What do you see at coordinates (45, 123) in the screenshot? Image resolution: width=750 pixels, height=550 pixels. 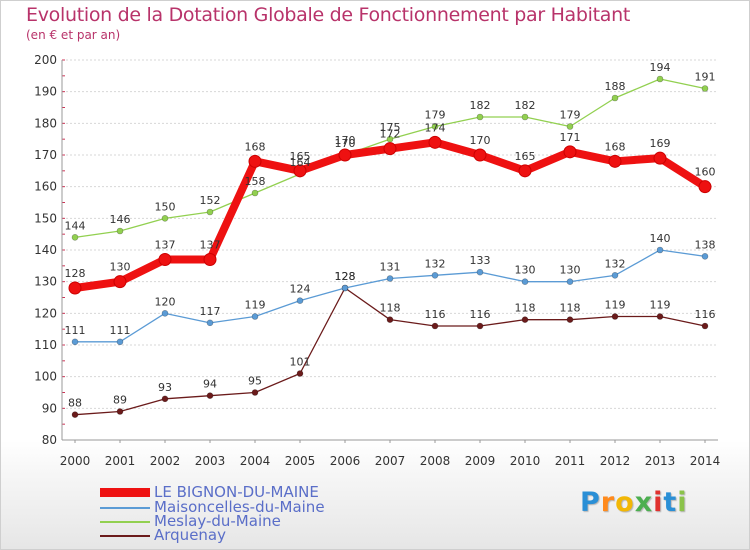 I see `y-tick-label: 180` at bounding box center [45, 123].